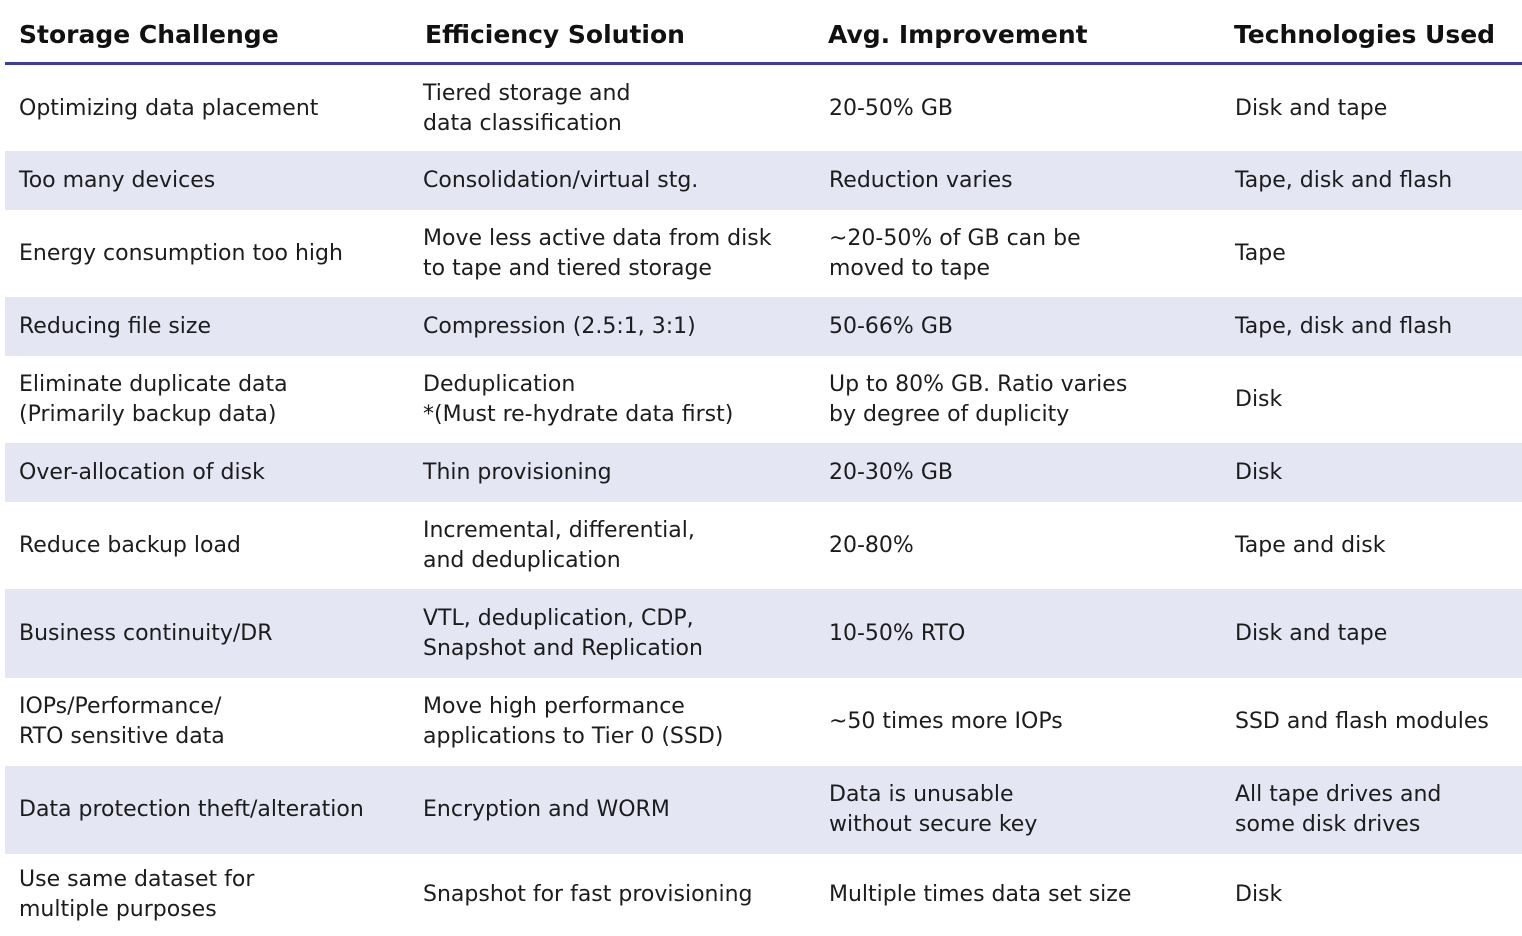 The width and height of the screenshot is (1522, 936). What do you see at coordinates (555, 34) in the screenshot?
I see `header-efficiency-solution: Efficiency Solution` at bounding box center [555, 34].